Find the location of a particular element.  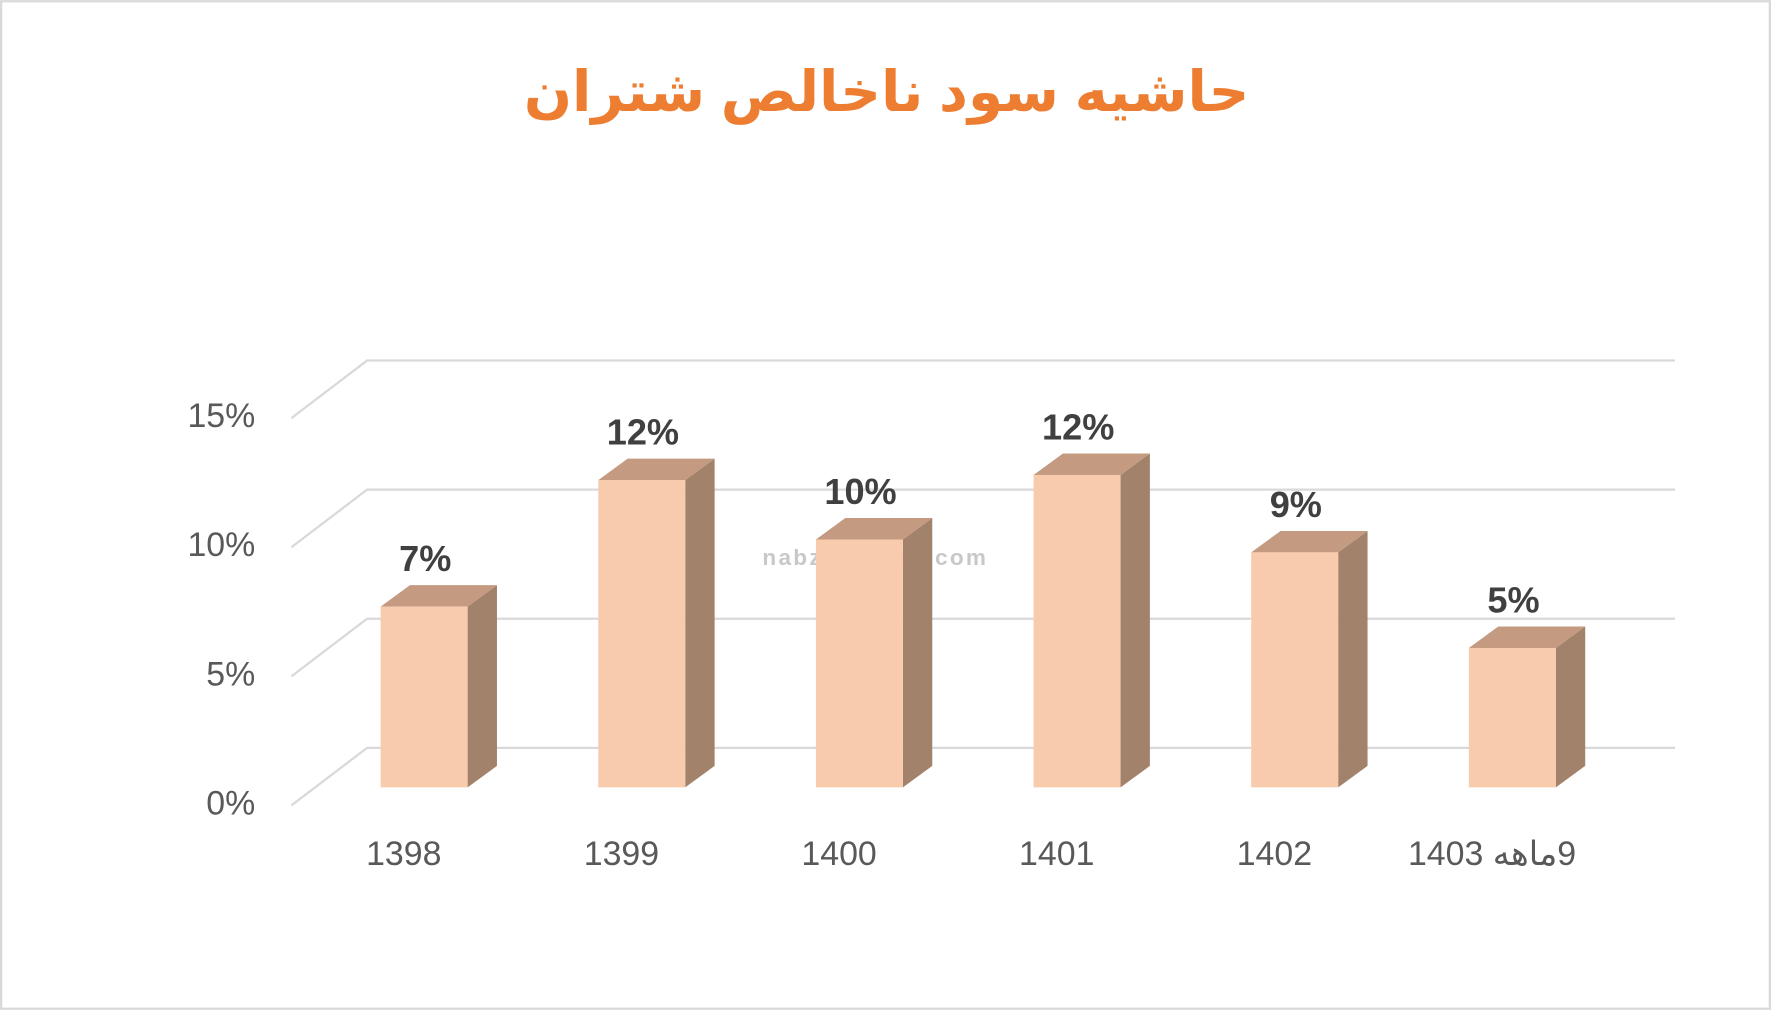

y-tick-label: 5% is located at coordinates (230, 674).